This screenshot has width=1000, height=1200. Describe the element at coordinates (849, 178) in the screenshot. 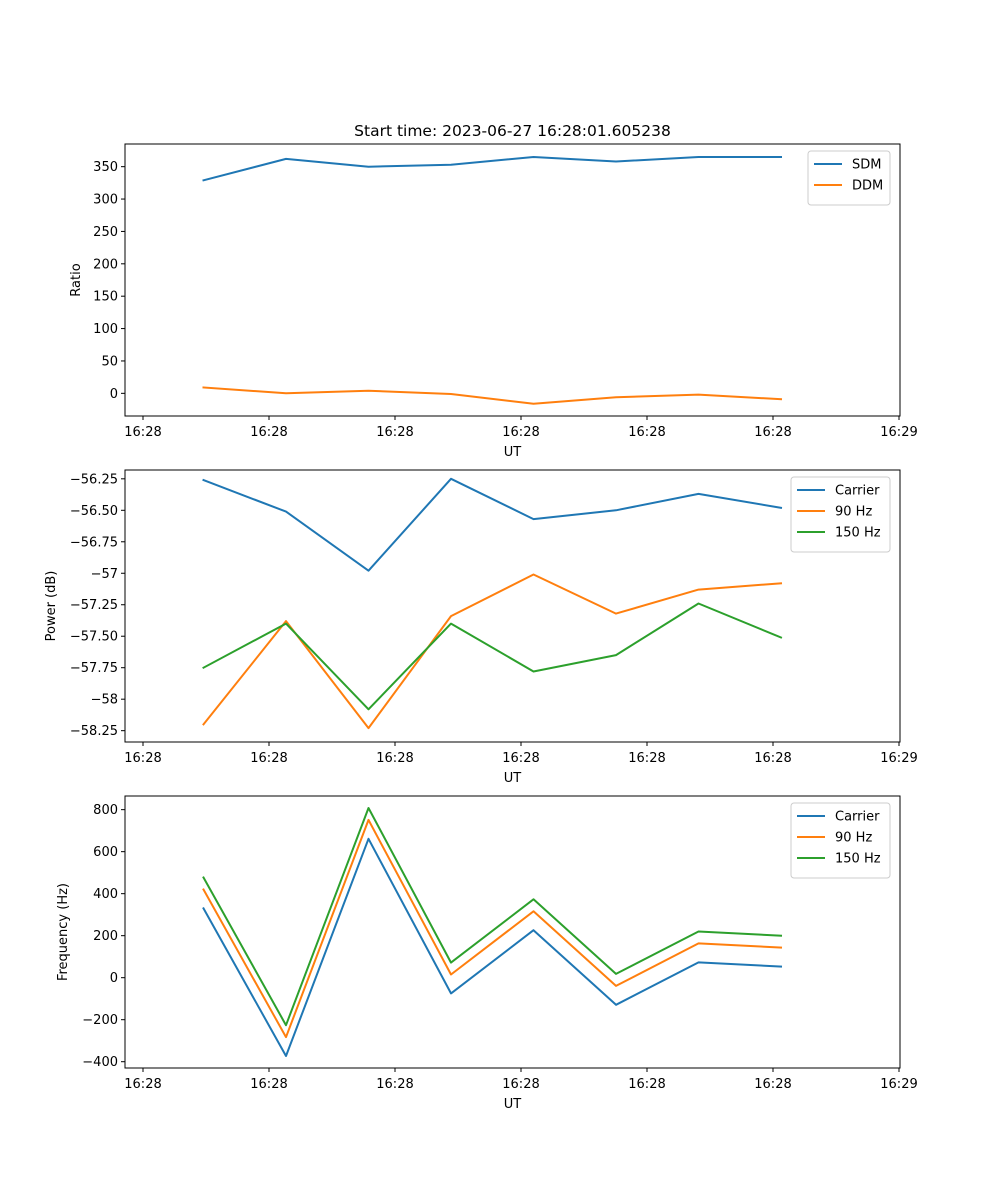

I see `legend: SDM DDM` at that location.